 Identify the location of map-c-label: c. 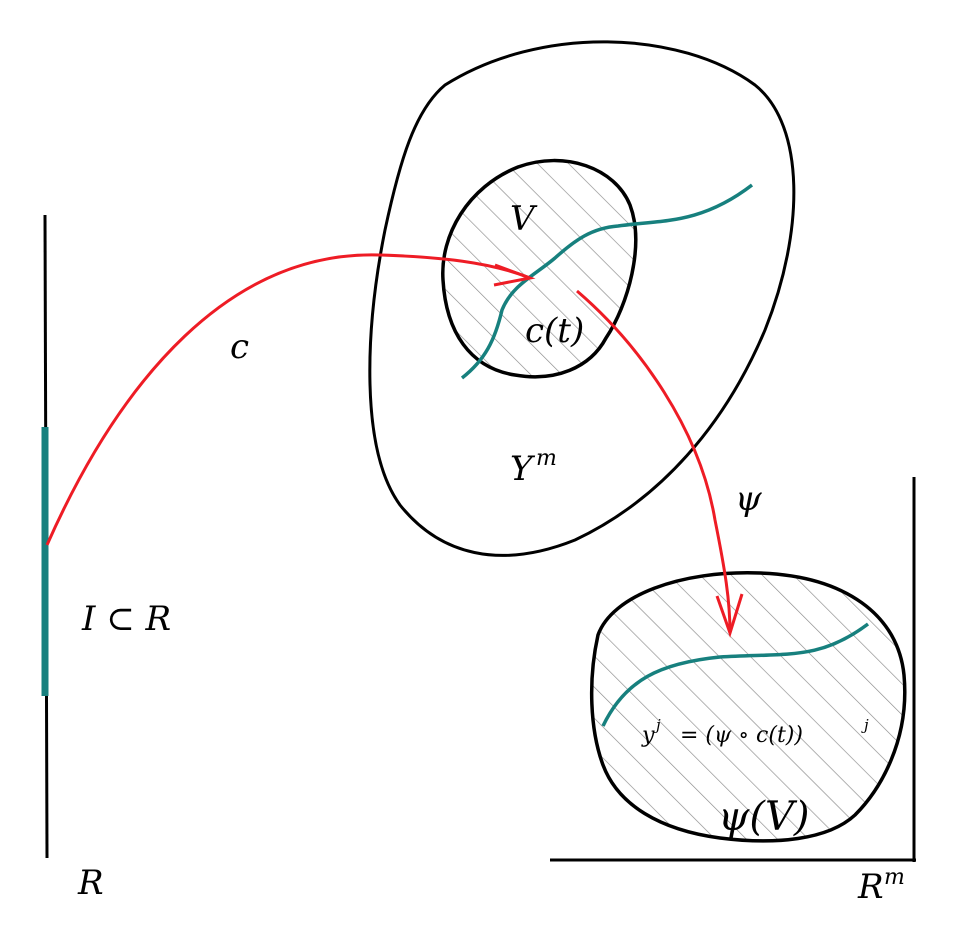
(239, 347).